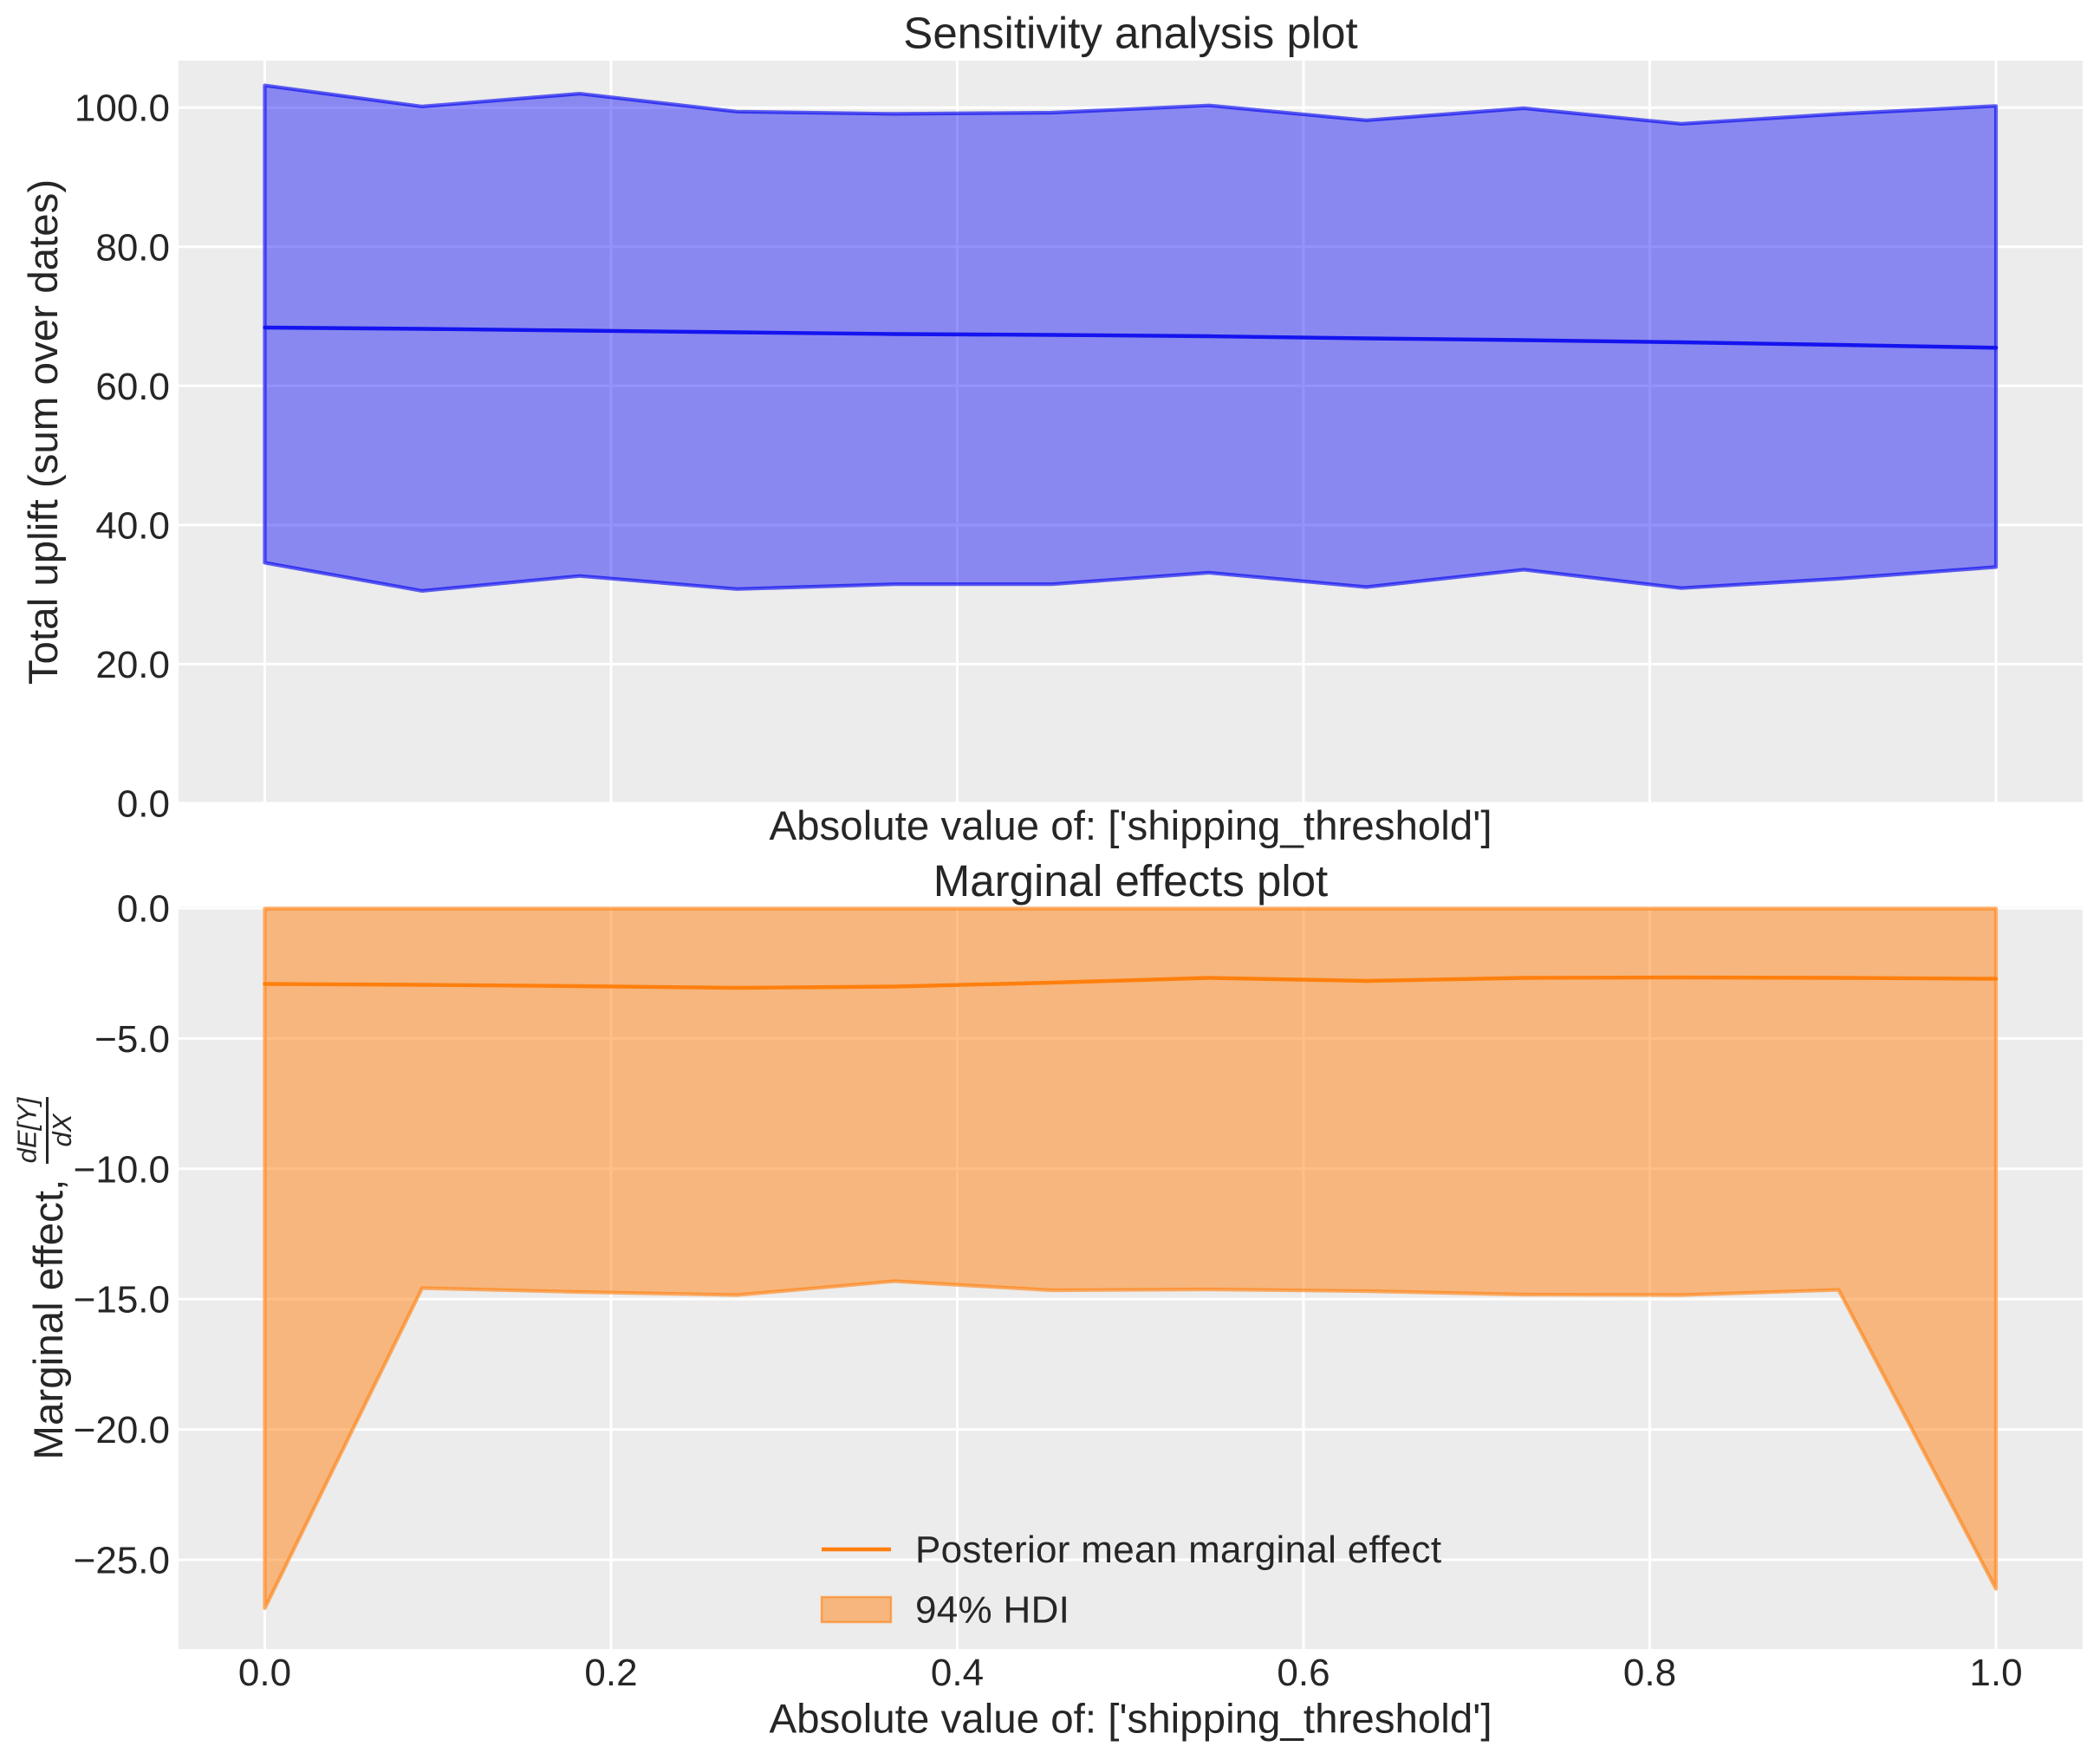  Describe the element at coordinates (132, 248) in the screenshot. I see `svg-text: 80.0` at that location.